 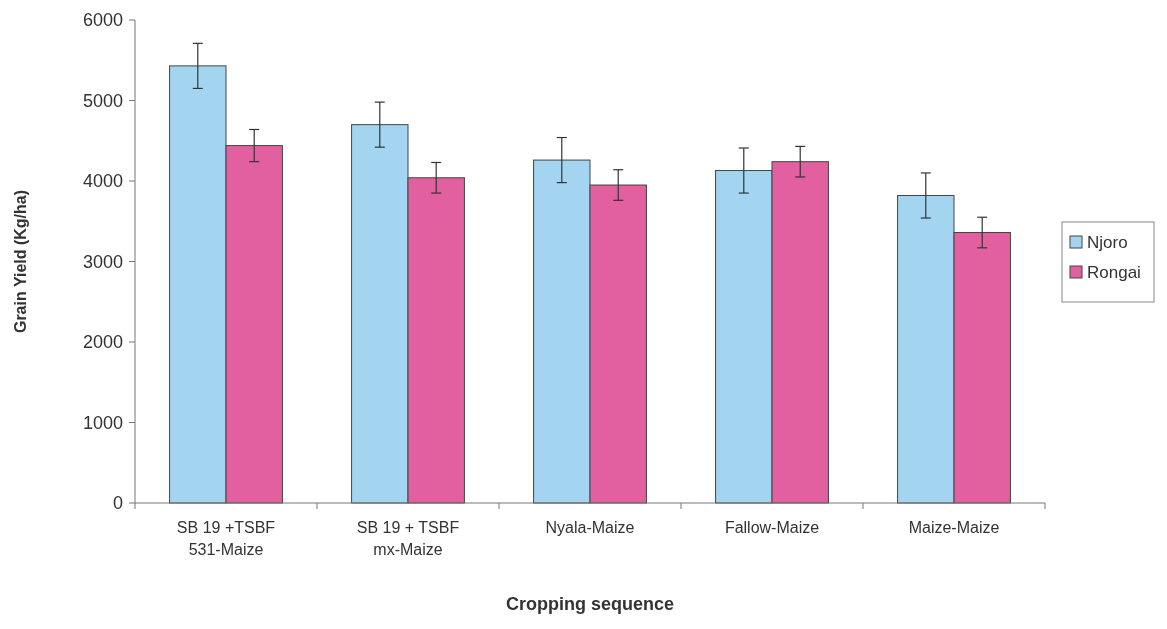 I want to click on x-tick-label: Maize-Maize, so click(x=954, y=527).